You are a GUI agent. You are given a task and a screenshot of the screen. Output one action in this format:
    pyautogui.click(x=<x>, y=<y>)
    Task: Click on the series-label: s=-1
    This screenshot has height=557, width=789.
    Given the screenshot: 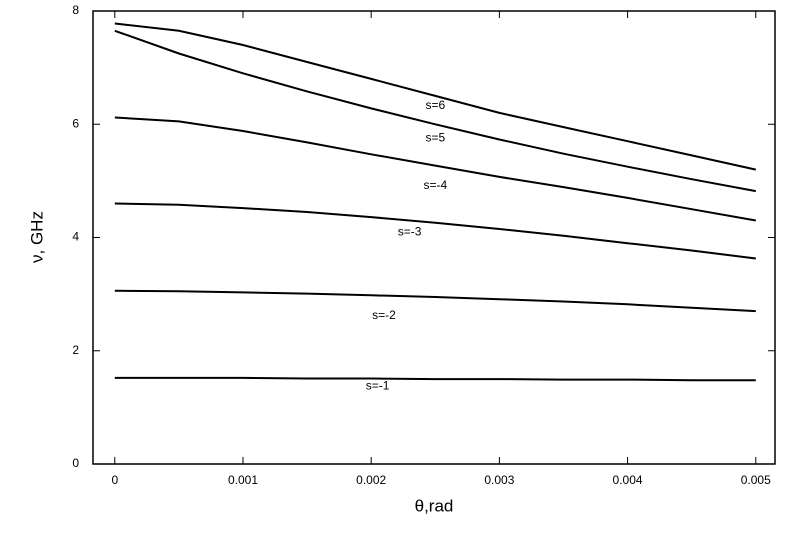 What is the action you would take?
    pyautogui.click(x=378, y=386)
    